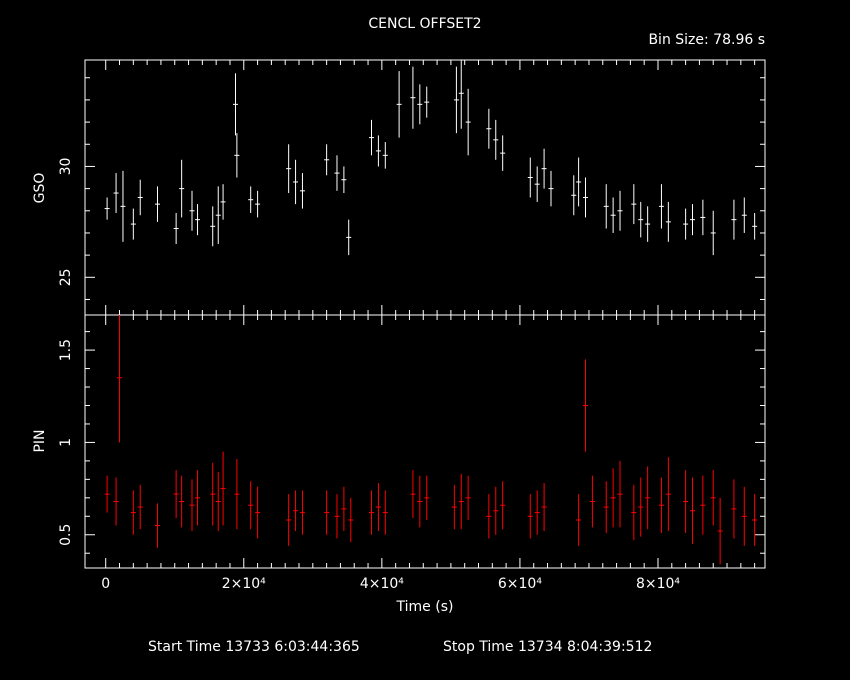 The height and width of the screenshot is (680, 850). I want to click on stop-time-label: Stop Time 13734 8:04:39:512, so click(547, 647).